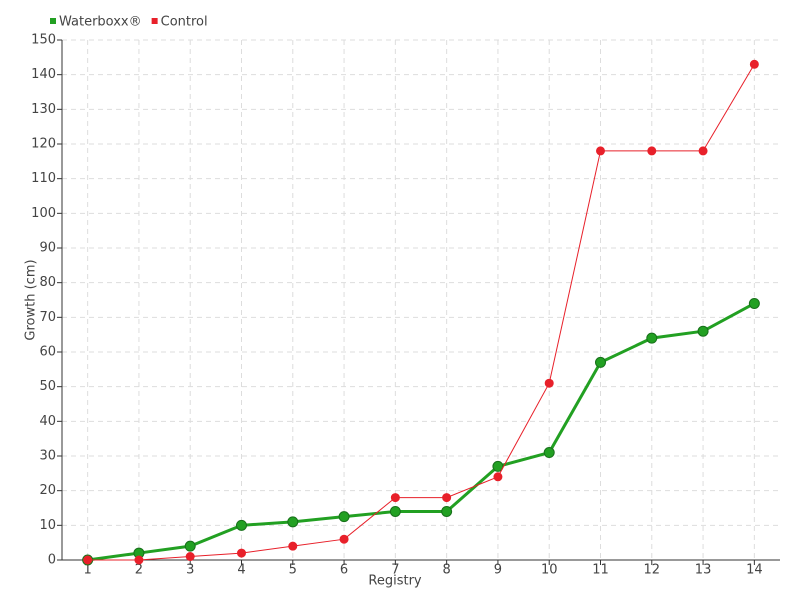 The image size is (800, 600). Describe the element at coordinates (47, 248) in the screenshot. I see `y-tick-label: 90` at that location.